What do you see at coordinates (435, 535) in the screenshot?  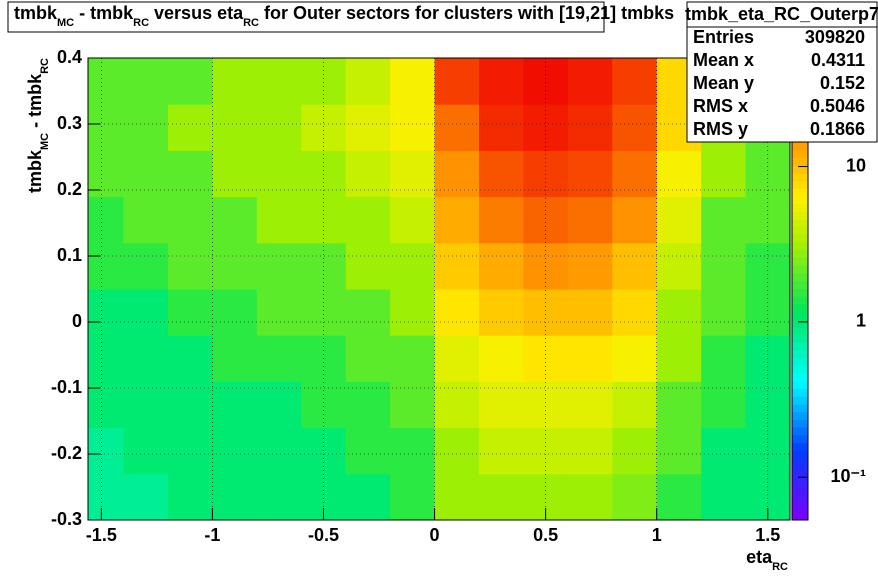 I see `x-tick-label: 0` at bounding box center [435, 535].